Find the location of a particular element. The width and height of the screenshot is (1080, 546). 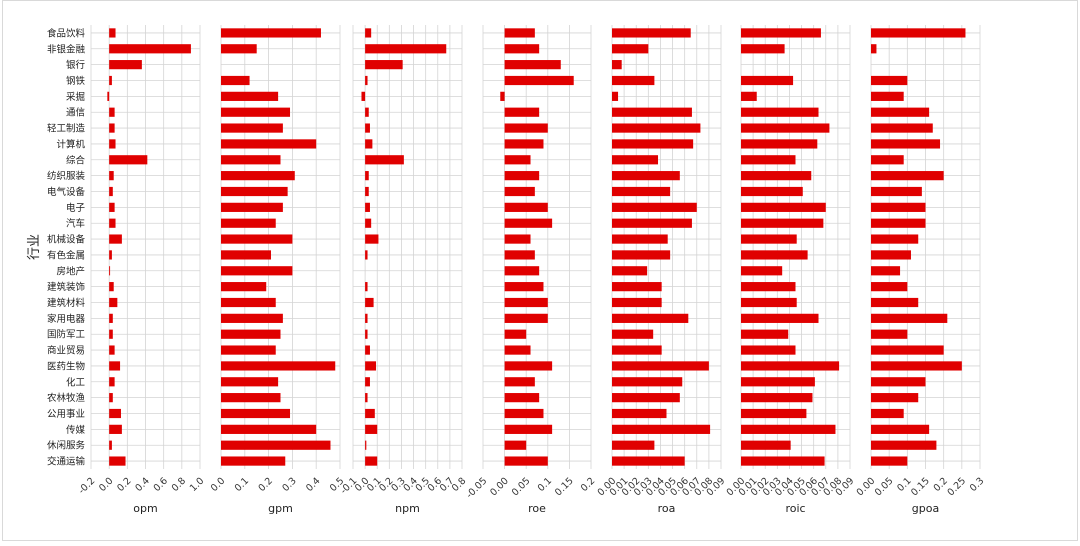

category-label: 纺织服装 is located at coordinates (66, 176).